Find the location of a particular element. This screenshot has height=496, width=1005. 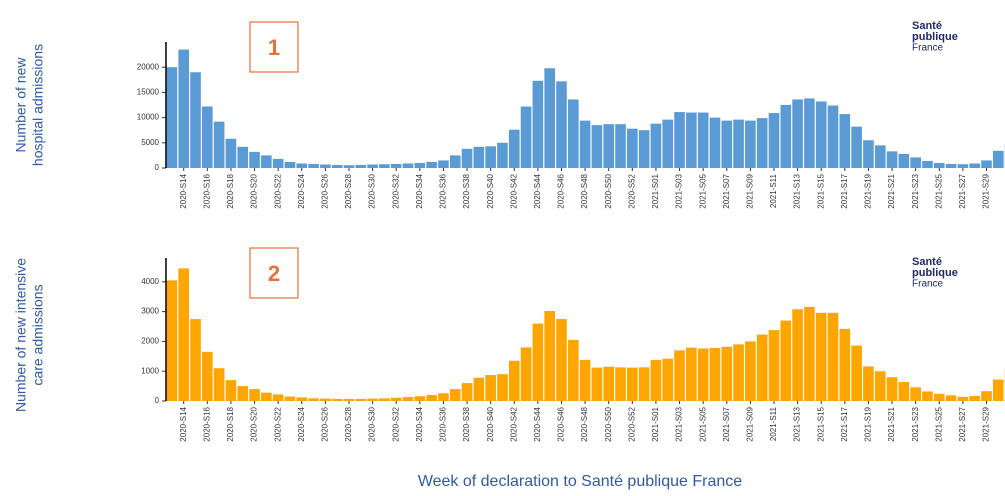

y-axis-label: care admissions is located at coordinates (38, 334).